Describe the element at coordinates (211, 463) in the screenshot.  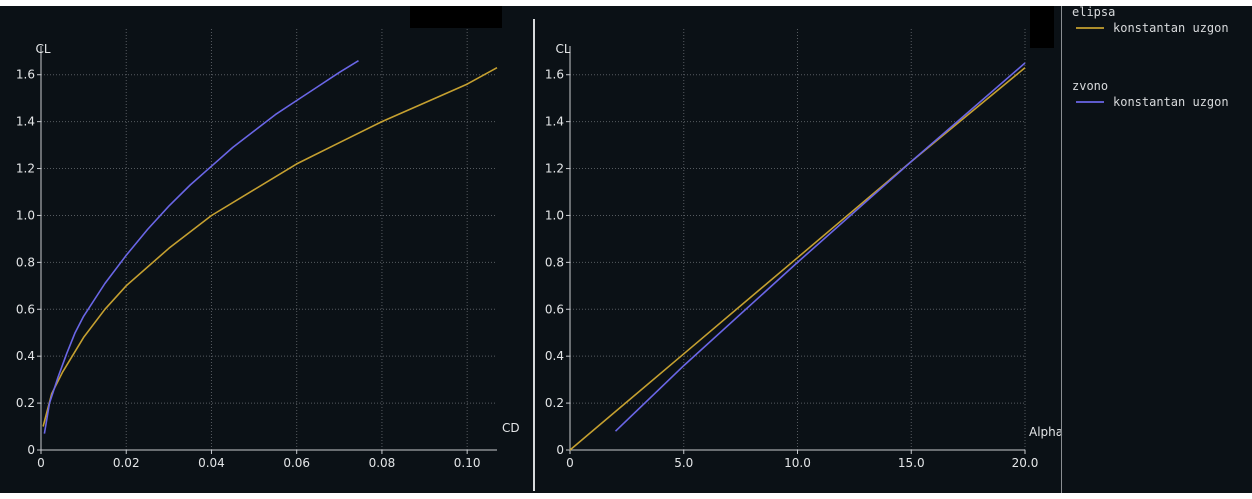
I see `x-tick-label: 0.04` at that location.